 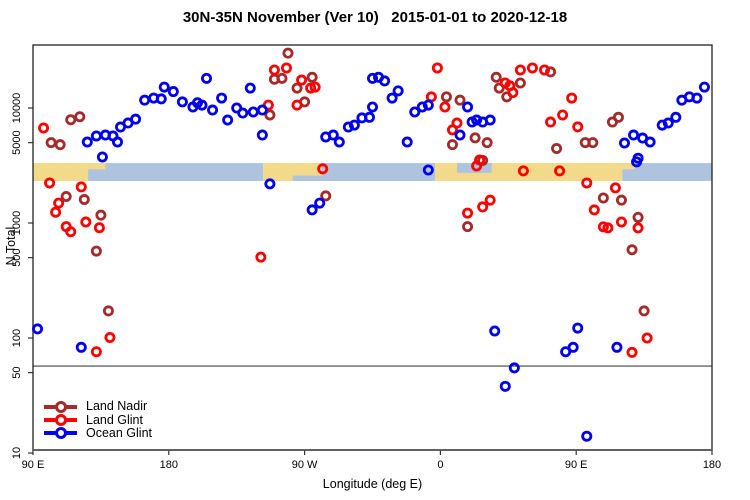 I want to click on y-tick-label: 1000, so click(x=17, y=223).